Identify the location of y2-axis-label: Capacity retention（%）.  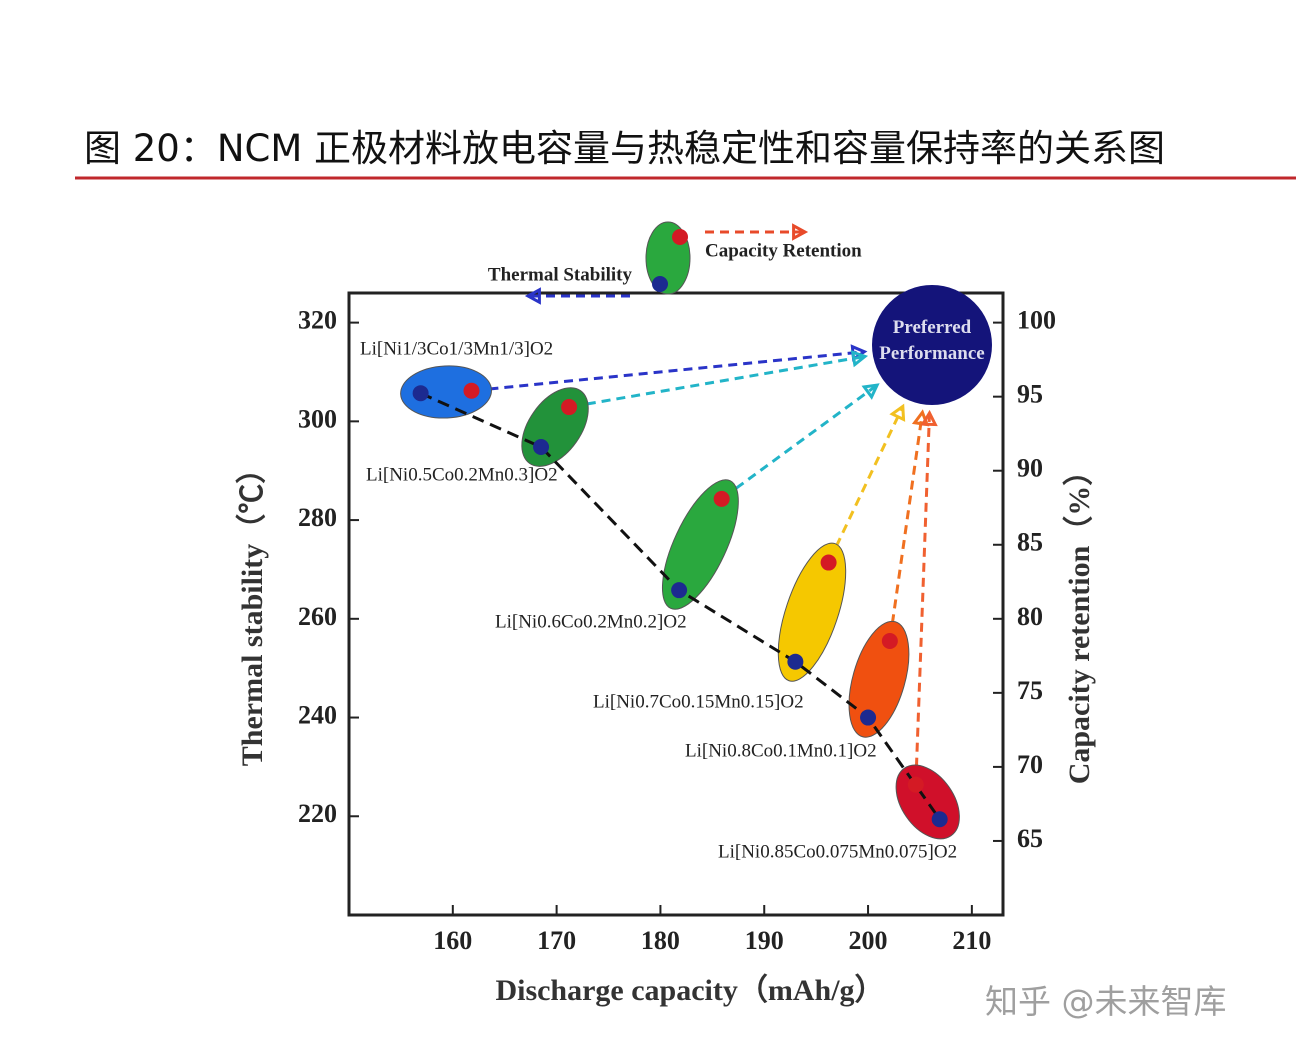
(1079, 620).